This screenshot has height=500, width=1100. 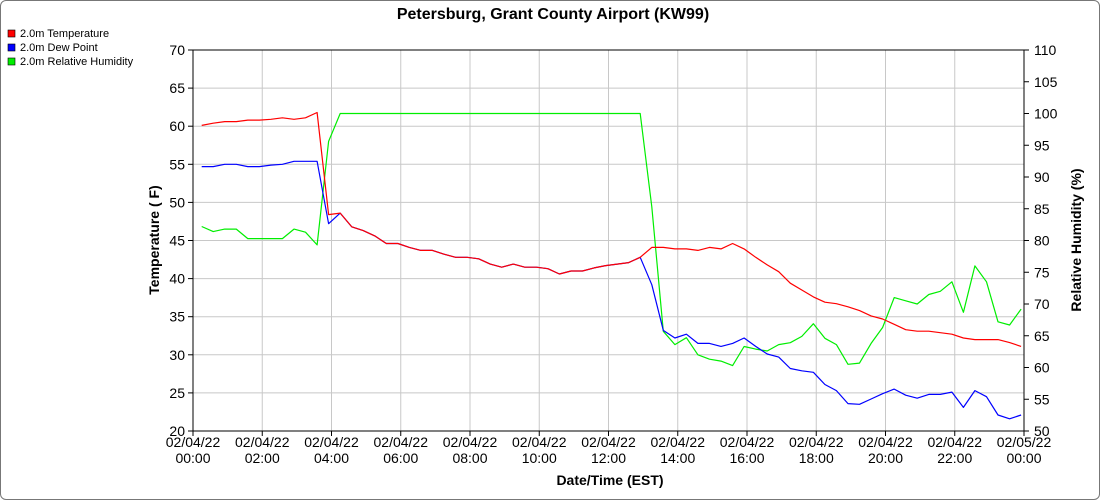 What do you see at coordinates (59, 48) in the screenshot?
I see `legend-label: 2.0m Dew Point` at bounding box center [59, 48].